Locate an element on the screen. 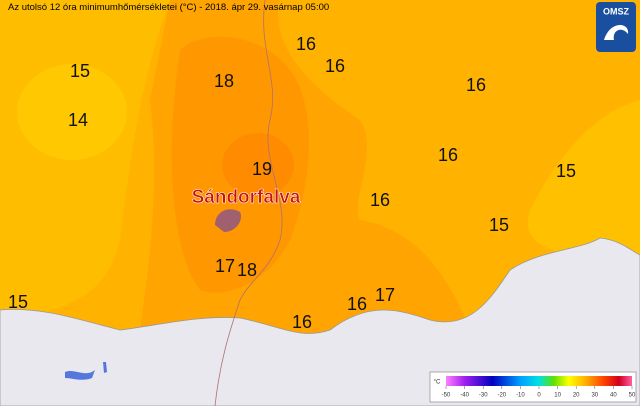 This screenshot has width=640, height=406. logo-text: OMSZ is located at coordinates (616, 11).